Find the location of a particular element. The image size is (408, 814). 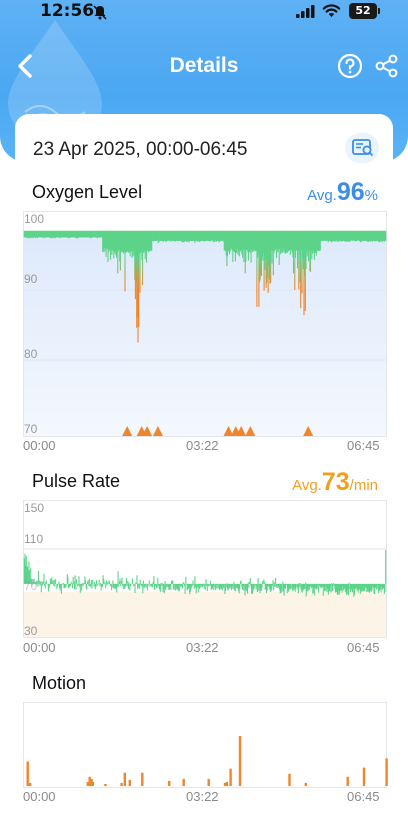

pulse-avg-value: 73 is located at coordinates (335, 482).